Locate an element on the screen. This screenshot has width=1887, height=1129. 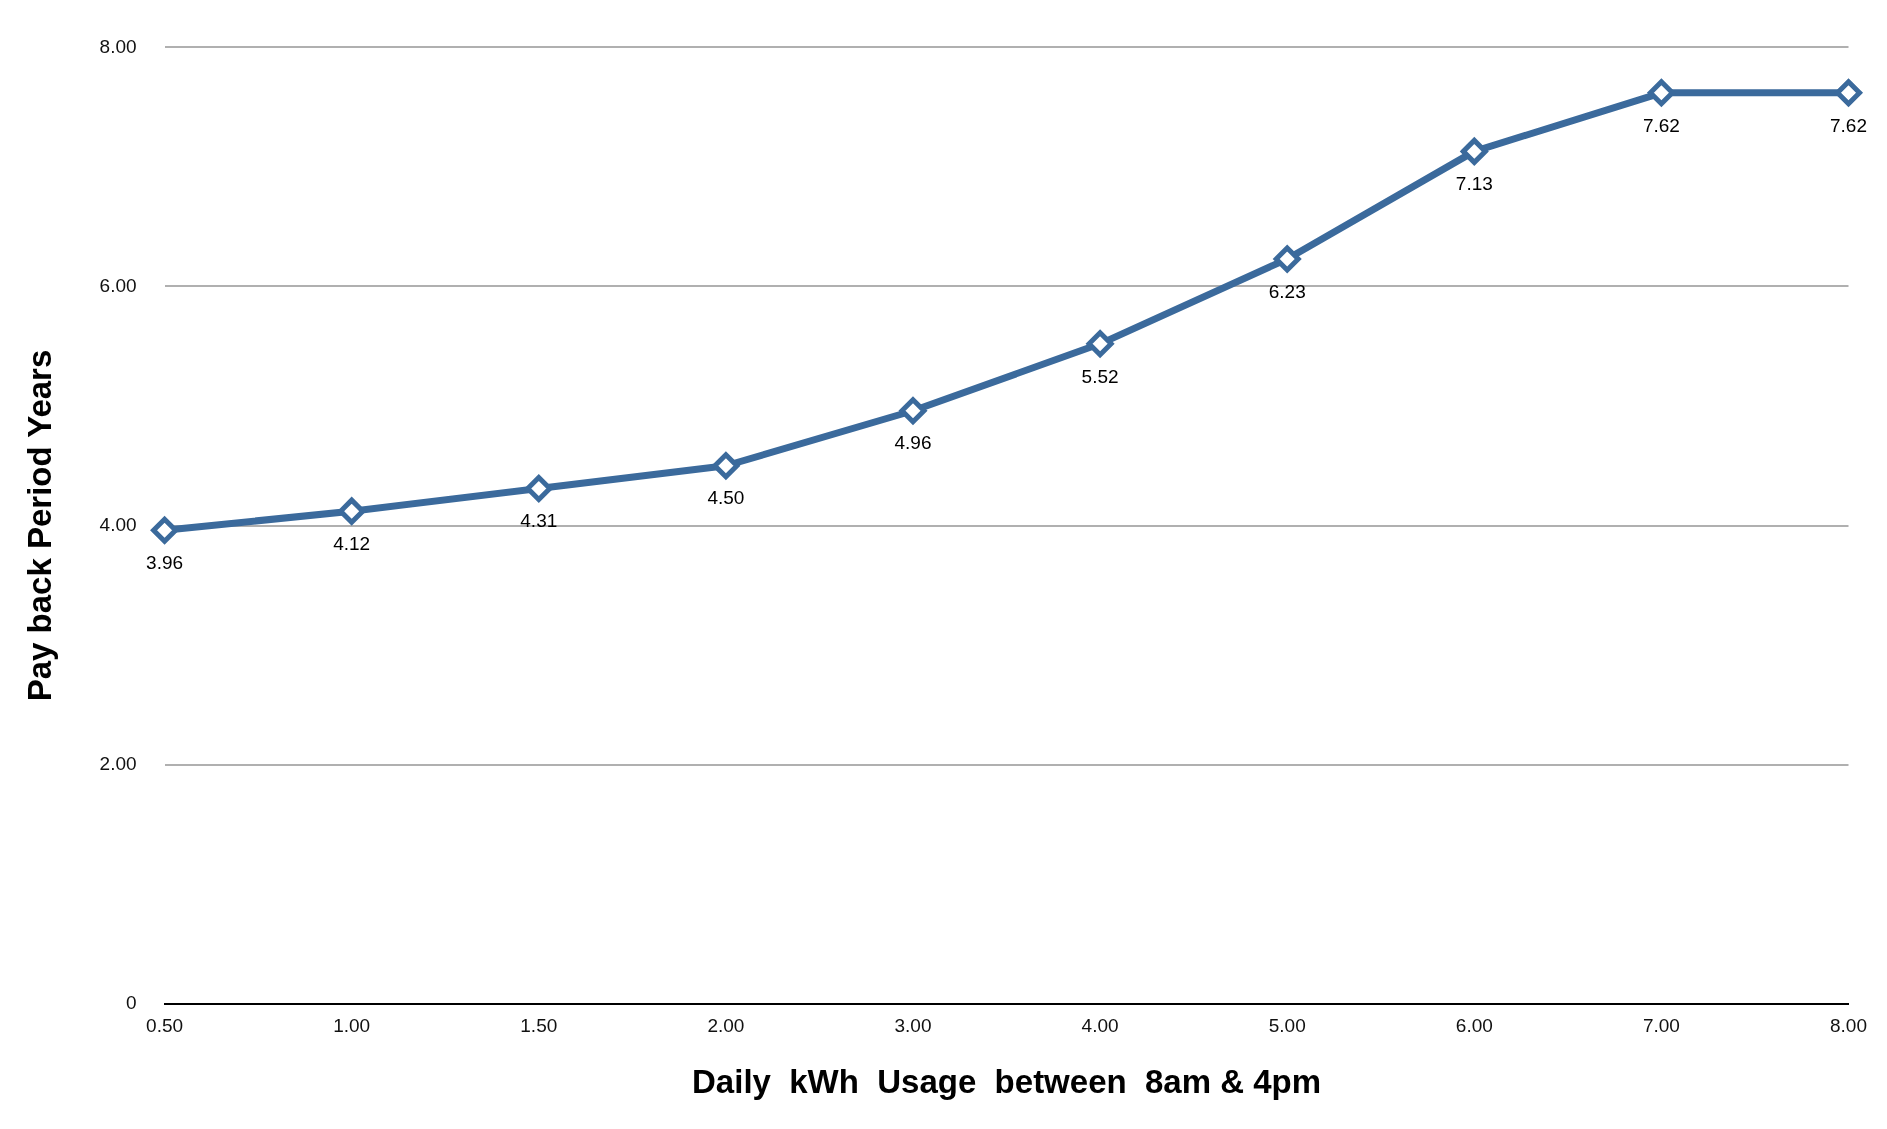
x-tick-label: 1.50 is located at coordinates (539, 1026).